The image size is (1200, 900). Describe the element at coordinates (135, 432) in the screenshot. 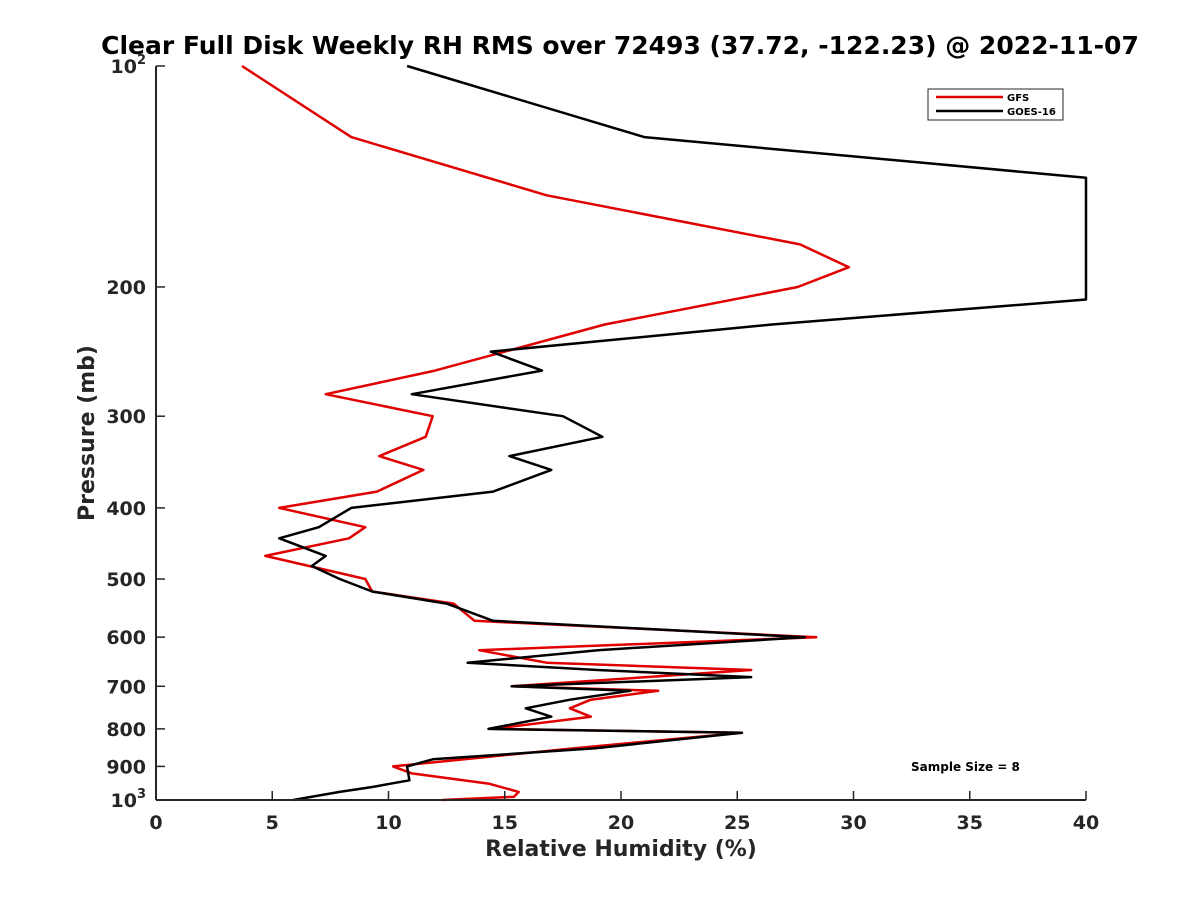

I see `y-axis-ticks: 10² 200 300 400 500 600 700 800 900 10³` at that location.